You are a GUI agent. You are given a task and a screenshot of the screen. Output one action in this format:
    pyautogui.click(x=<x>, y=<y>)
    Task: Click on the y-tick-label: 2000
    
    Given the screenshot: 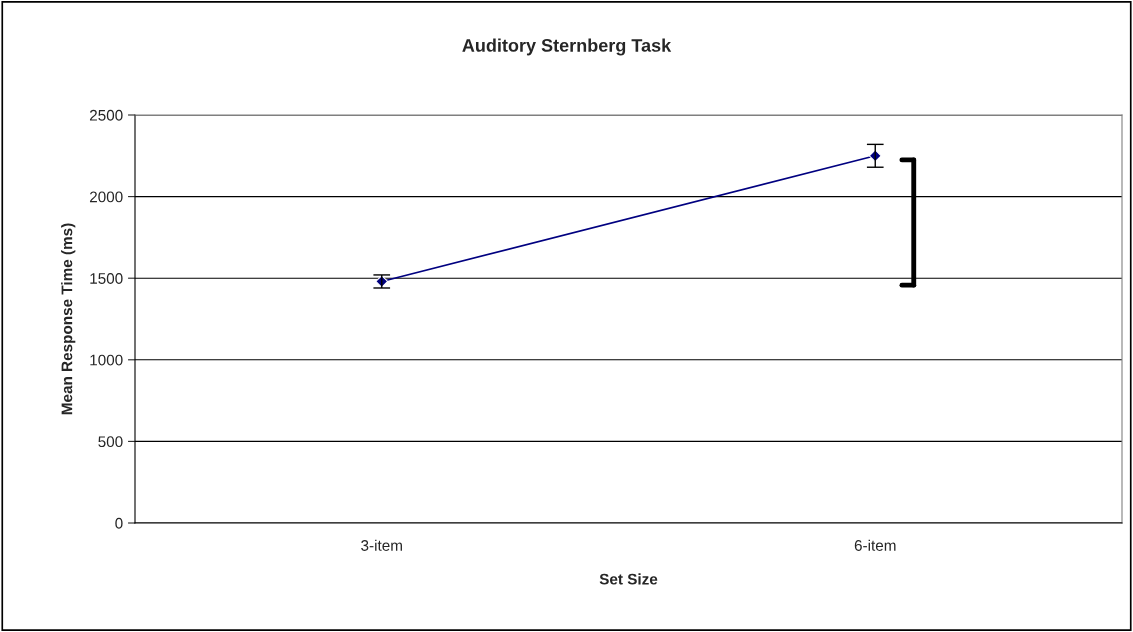 What is the action you would take?
    pyautogui.click(x=106, y=197)
    